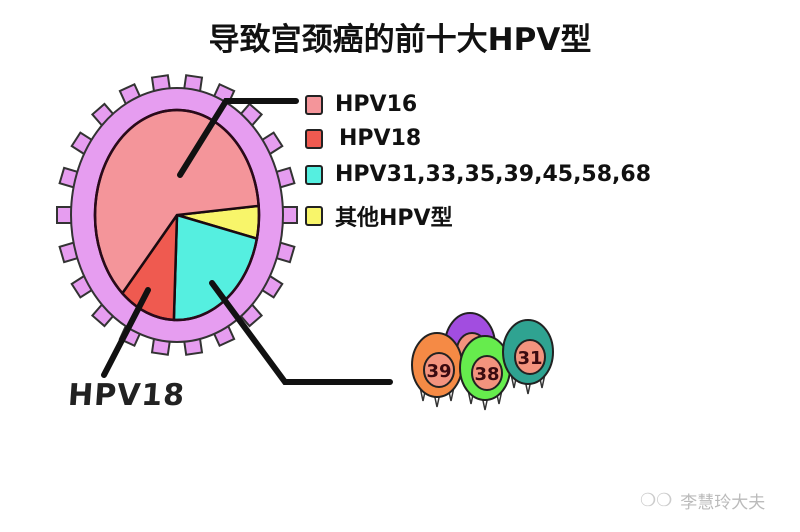  I want to click on leader-hpv18, so click(126, 332).